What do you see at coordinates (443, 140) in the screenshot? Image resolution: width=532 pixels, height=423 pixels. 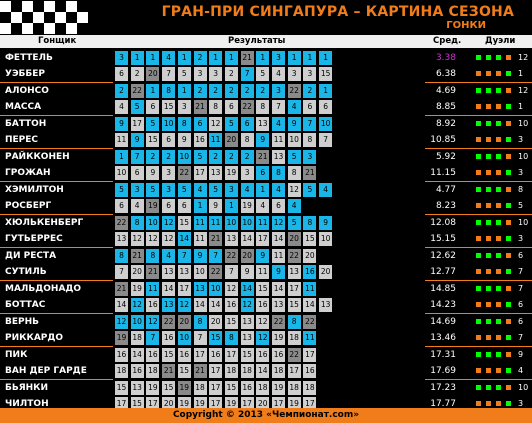 I see `average-value: 10.85` at bounding box center [443, 140].